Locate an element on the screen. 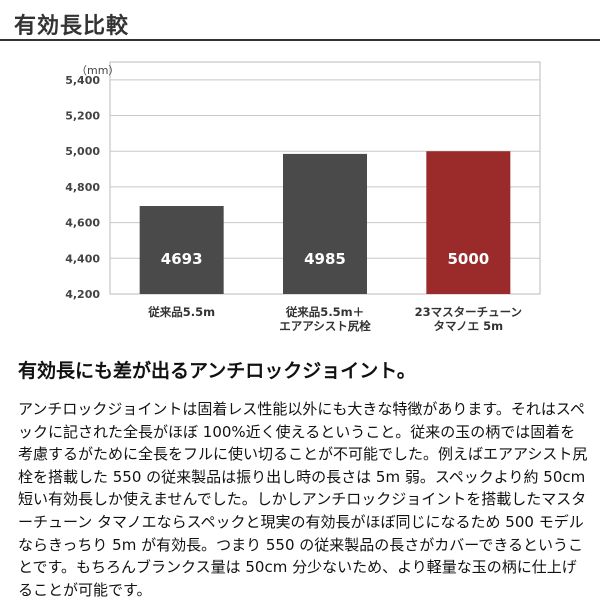  x-category-label: タマノエ 5m is located at coordinates (469, 326).